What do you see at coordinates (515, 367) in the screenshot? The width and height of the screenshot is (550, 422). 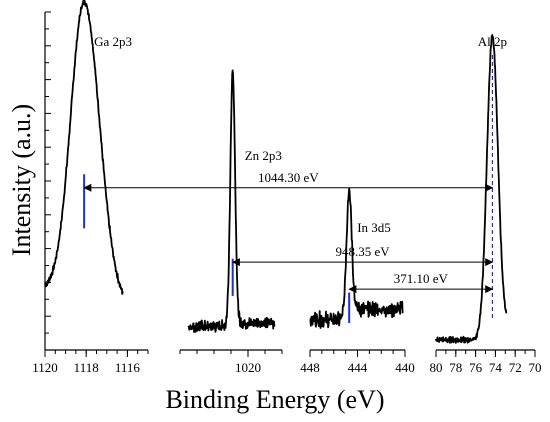 I see `x-tick-label-al: 72` at bounding box center [515, 367].